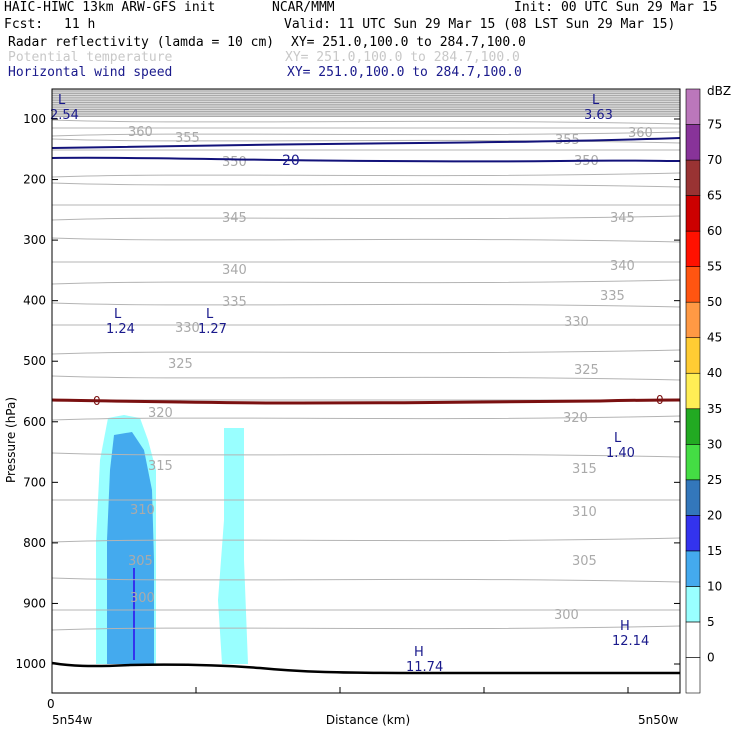 The height and width of the screenshot is (740, 740). What do you see at coordinates (34, 119) in the screenshot?
I see `y-tick-label: 100` at bounding box center [34, 119].